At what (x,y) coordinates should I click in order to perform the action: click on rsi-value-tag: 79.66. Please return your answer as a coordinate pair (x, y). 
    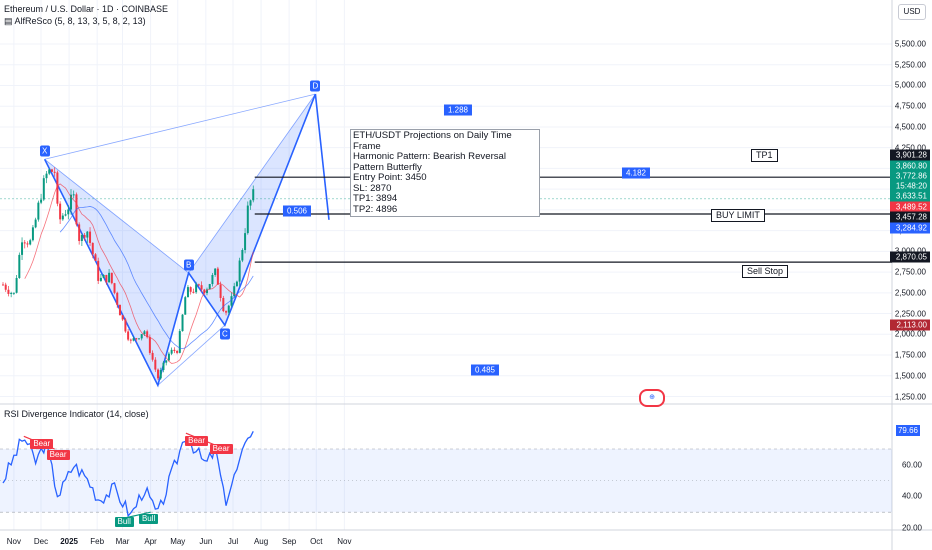
    Looking at the image, I should click on (908, 430).